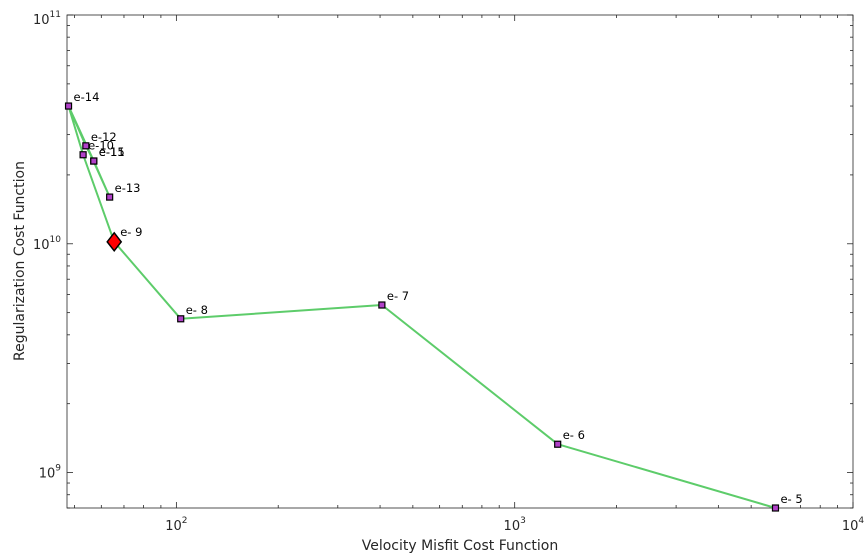 This screenshot has width=868, height=557. I want to click on x-tick-label: 10³, so click(515, 525).